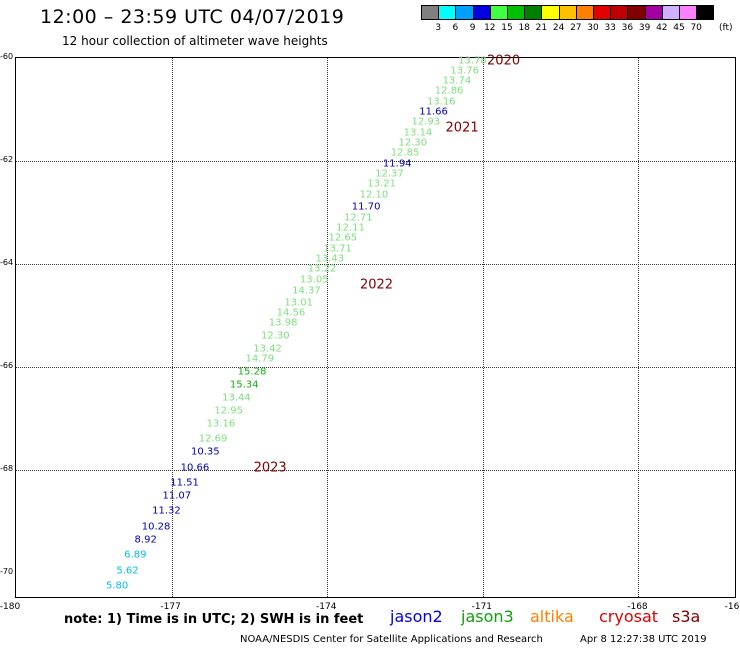 The height and width of the screenshot is (650, 740). What do you see at coordinates (433, 112) in the screenshot?
I see `wave-height-reading: 11.66` at bounding box center [433, 112].